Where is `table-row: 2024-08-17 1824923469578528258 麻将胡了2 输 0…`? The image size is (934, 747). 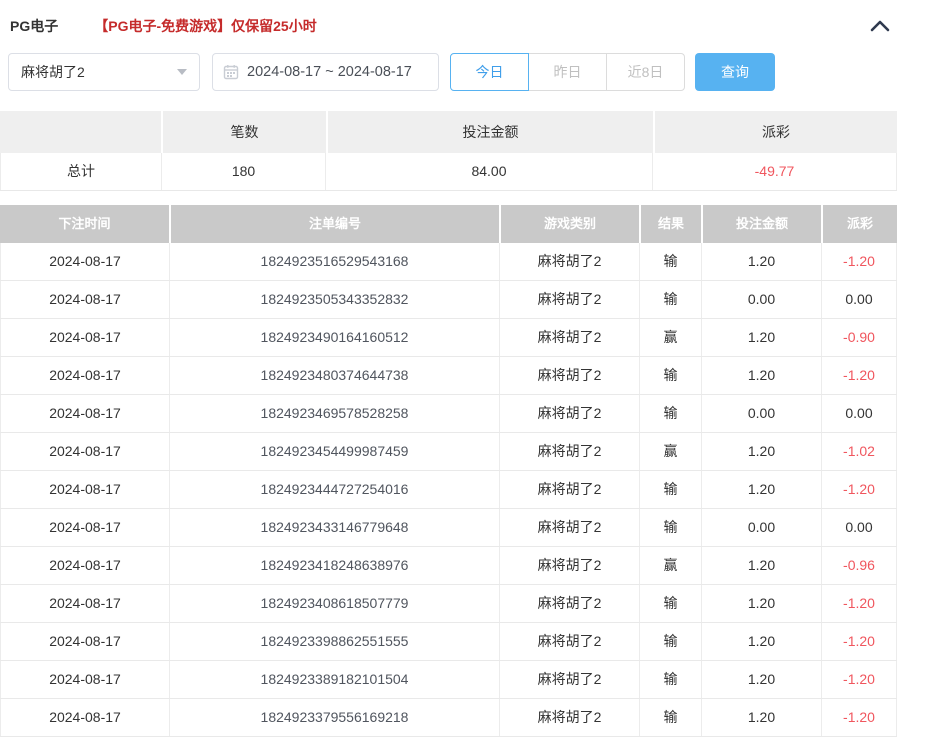
table-row: 2024-08-17 1824923469578528258 麻将胡了2 输 0… is located at coordinates (448, 414).